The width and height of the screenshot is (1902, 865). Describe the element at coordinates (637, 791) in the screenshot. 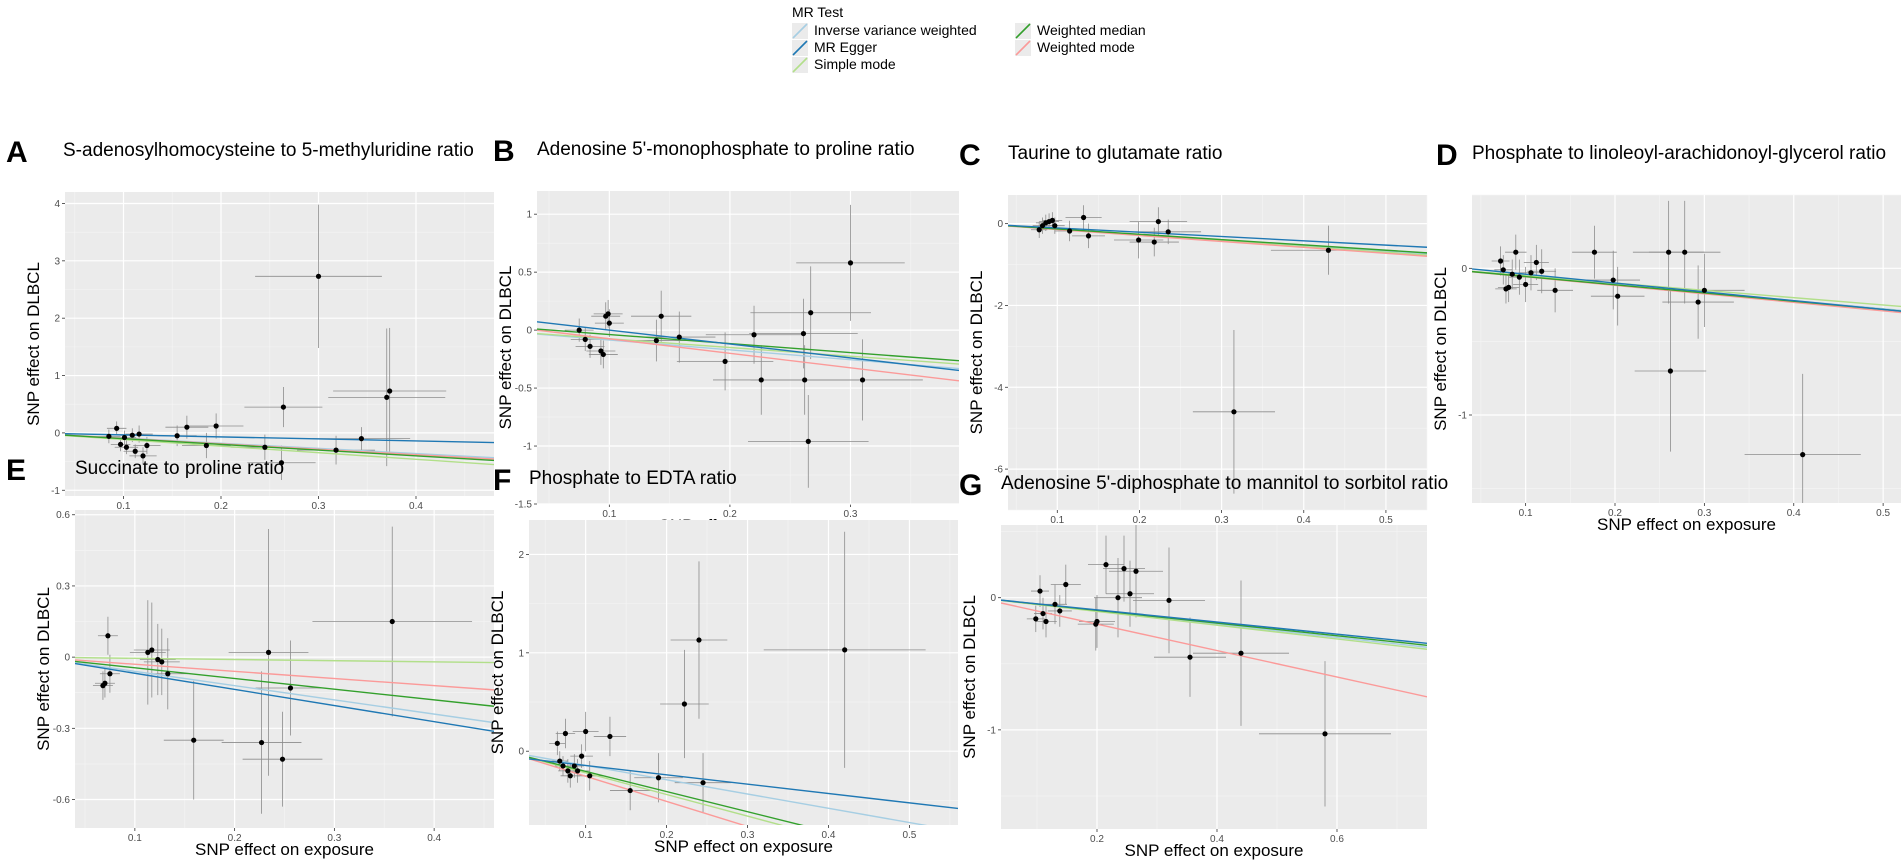

I see `regression-line-weighted-mode` at that location.